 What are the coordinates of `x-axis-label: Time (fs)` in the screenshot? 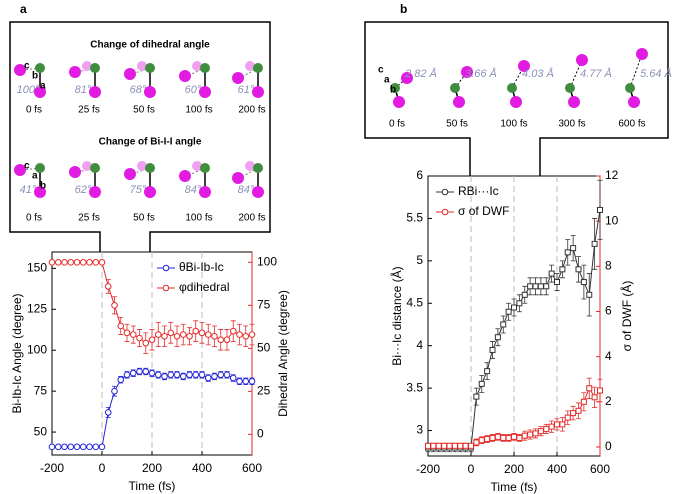 It's located at (152, 486).